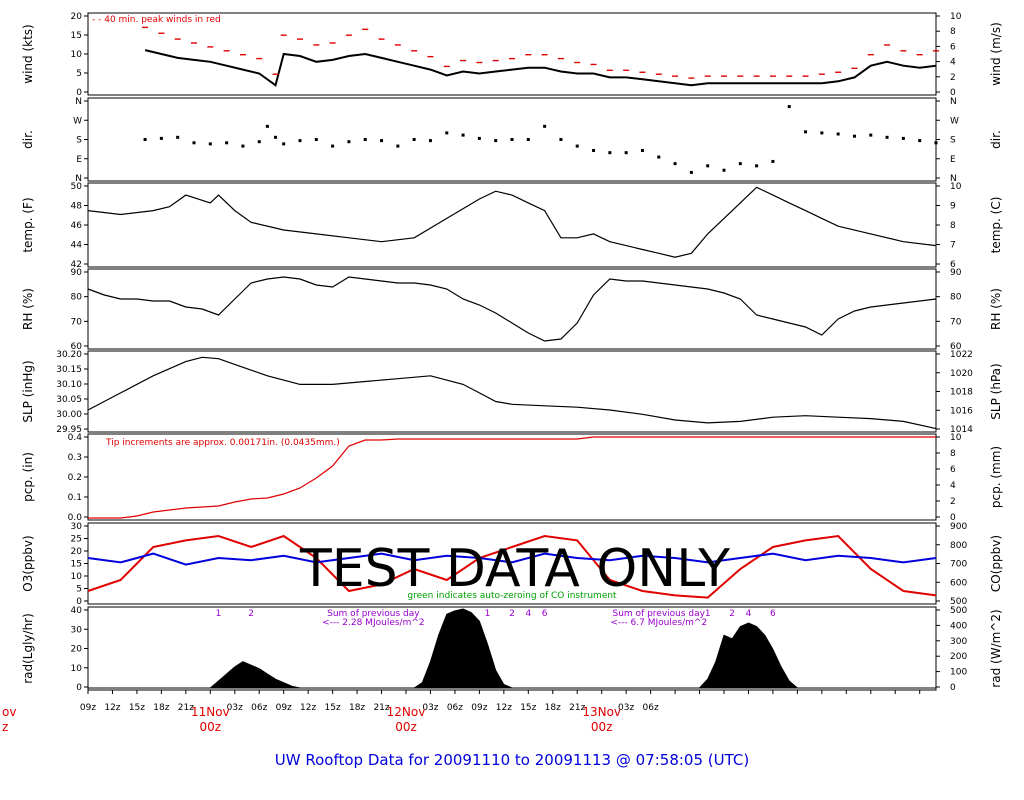  Describe the element at coordinates (235, 708) in the screenshot. I see `x-hour-label: 03z` at that location.